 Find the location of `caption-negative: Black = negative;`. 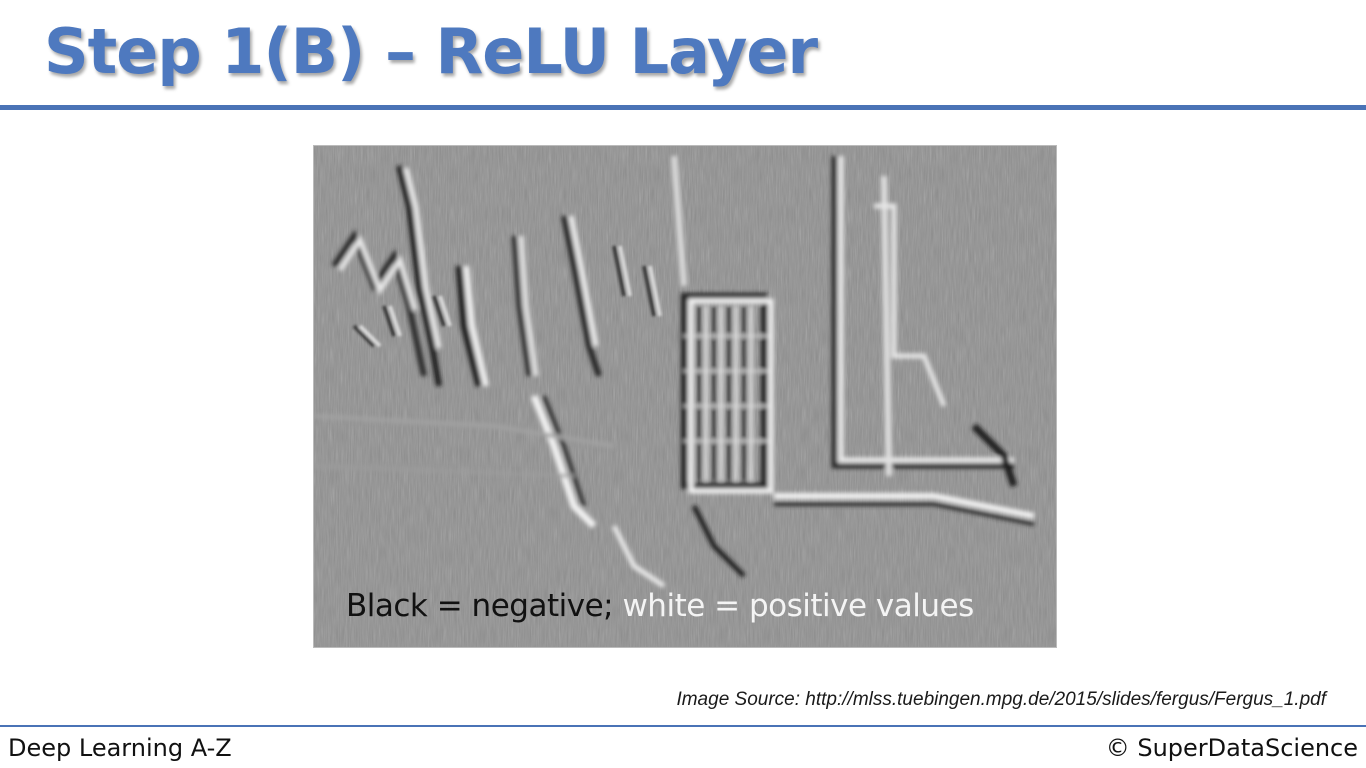

caption-negative: Black = negative; is located at coordinates (480, 606).